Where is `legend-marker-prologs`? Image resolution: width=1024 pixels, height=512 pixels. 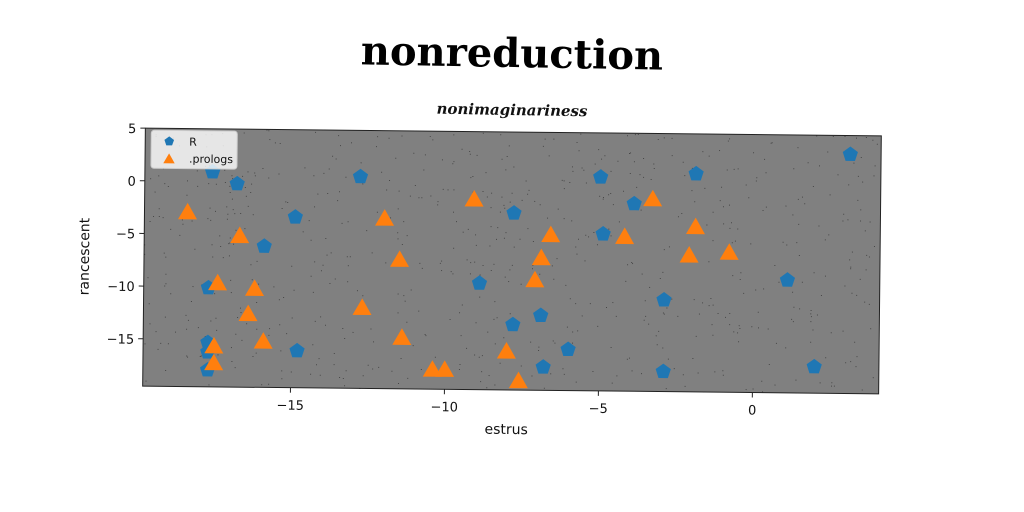
legend-marker-prologs is located at coordinates (169, 158).